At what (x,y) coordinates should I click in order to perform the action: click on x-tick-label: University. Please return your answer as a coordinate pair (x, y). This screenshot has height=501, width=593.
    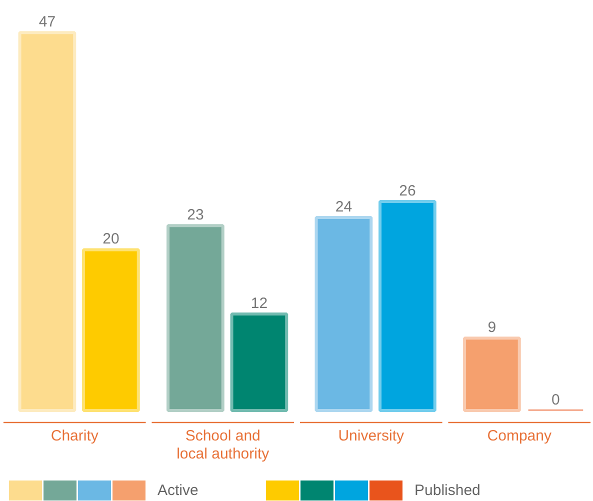
    Looking at the image, I should click on (371, 436).